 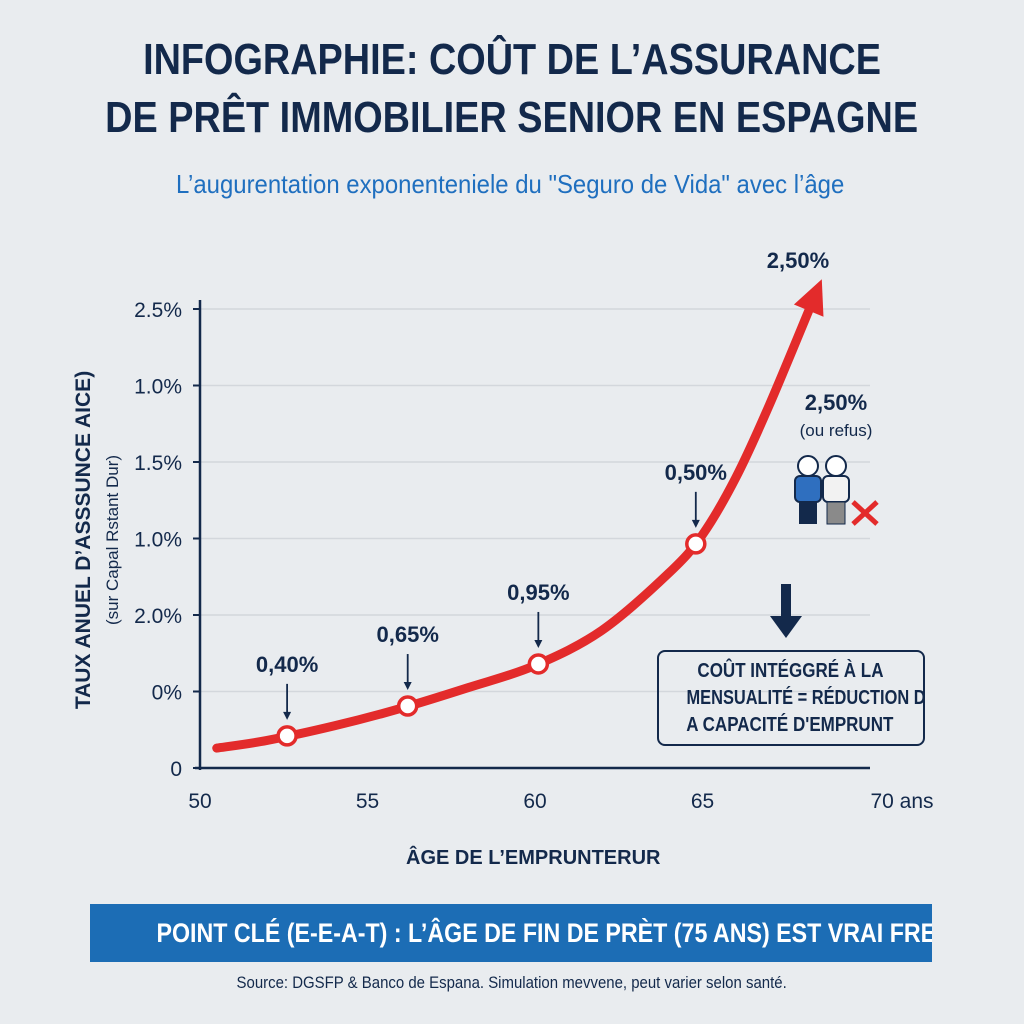 I want to click on refusal-x-icon, so click(x=865, y=513).